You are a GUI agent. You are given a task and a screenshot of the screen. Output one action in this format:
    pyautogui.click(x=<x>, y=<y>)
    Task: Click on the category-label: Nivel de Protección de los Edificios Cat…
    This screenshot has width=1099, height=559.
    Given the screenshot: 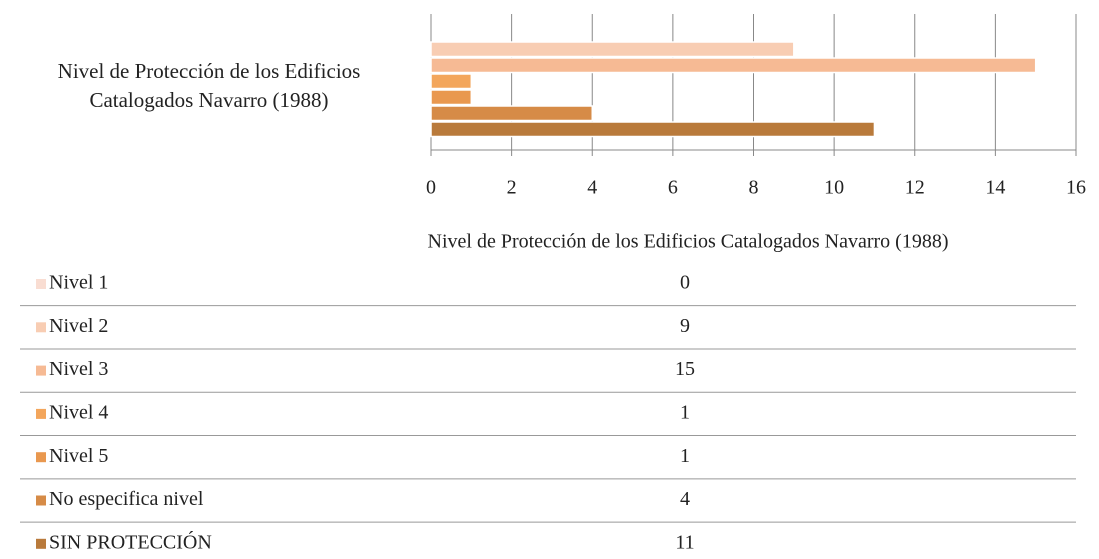 What is the action you would take?
    pyautogui.click(x=209, y=85)
    